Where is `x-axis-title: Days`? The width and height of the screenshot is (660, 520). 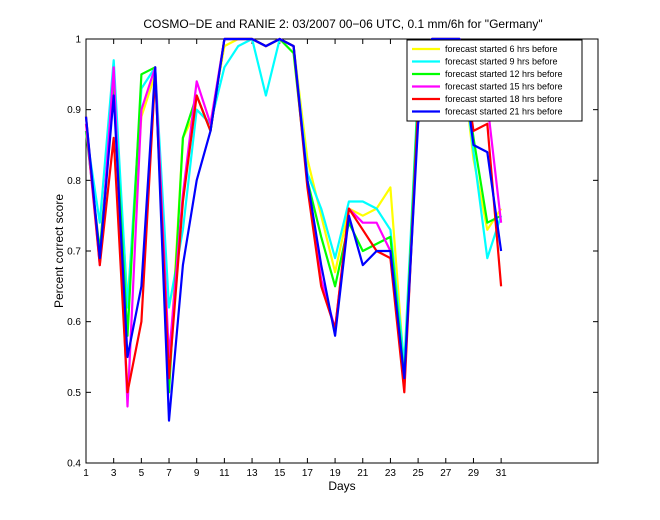 x-axis-title: Days is located at coordinates (341, 486).